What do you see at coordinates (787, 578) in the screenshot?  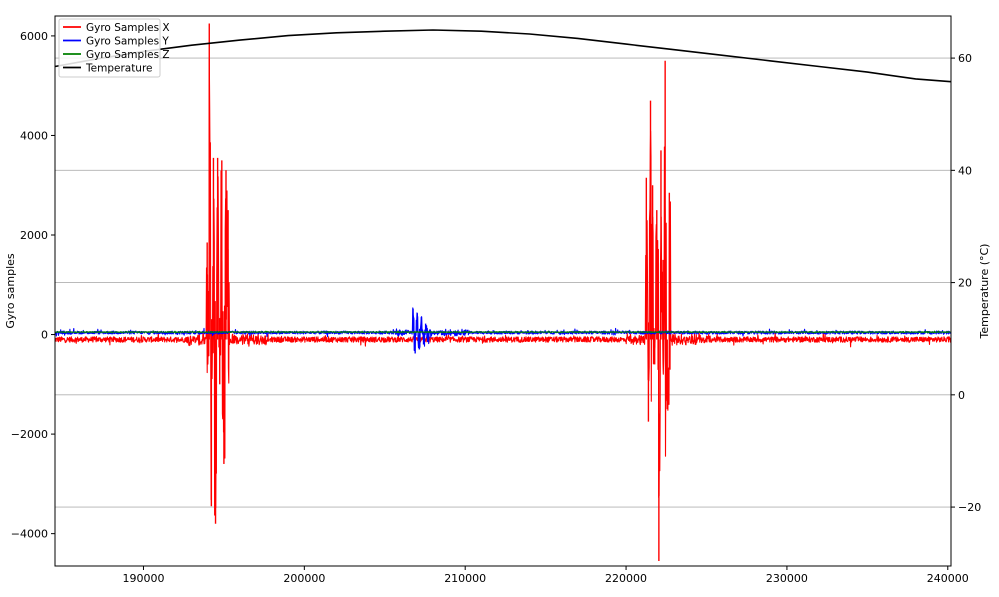 I see `x-tick-label: 230000` at bounding box center [787, 578].